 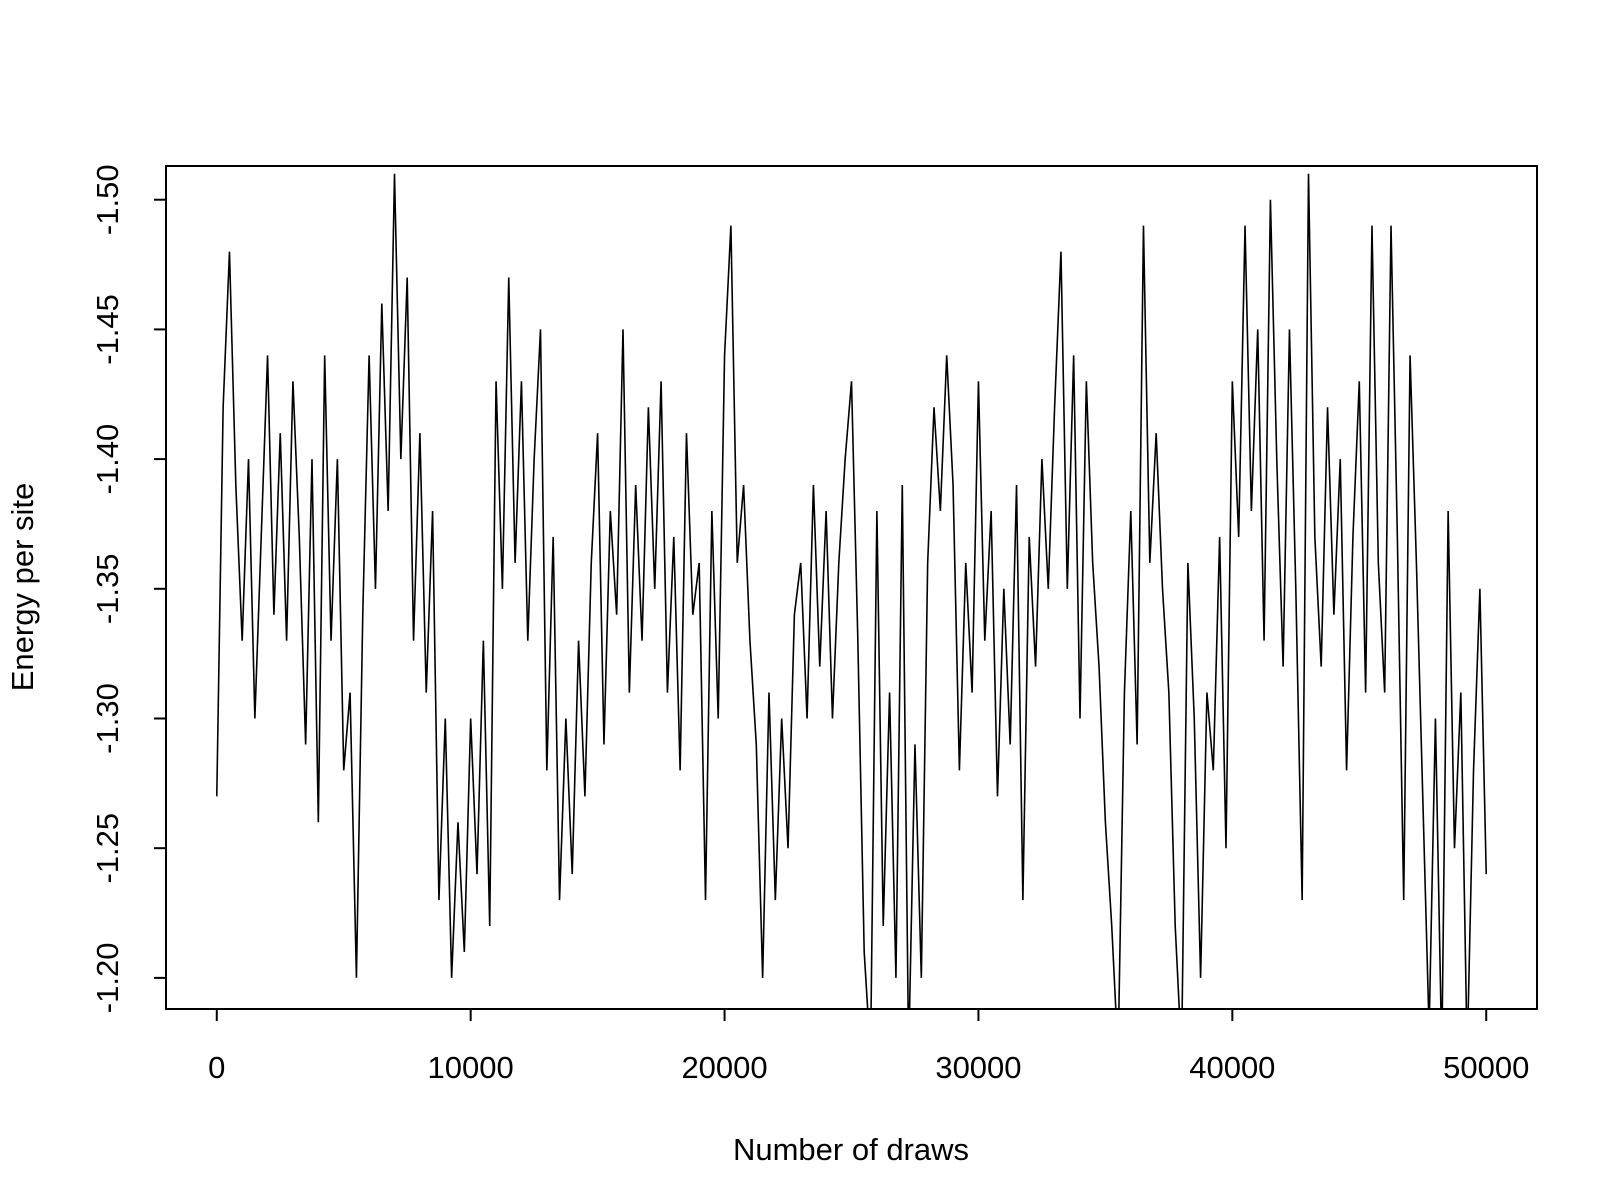 What do you see at coordinates (107, 718) in the screenshot?
I see `y-tick-label: -1.30` at bounding box center [107, 718].